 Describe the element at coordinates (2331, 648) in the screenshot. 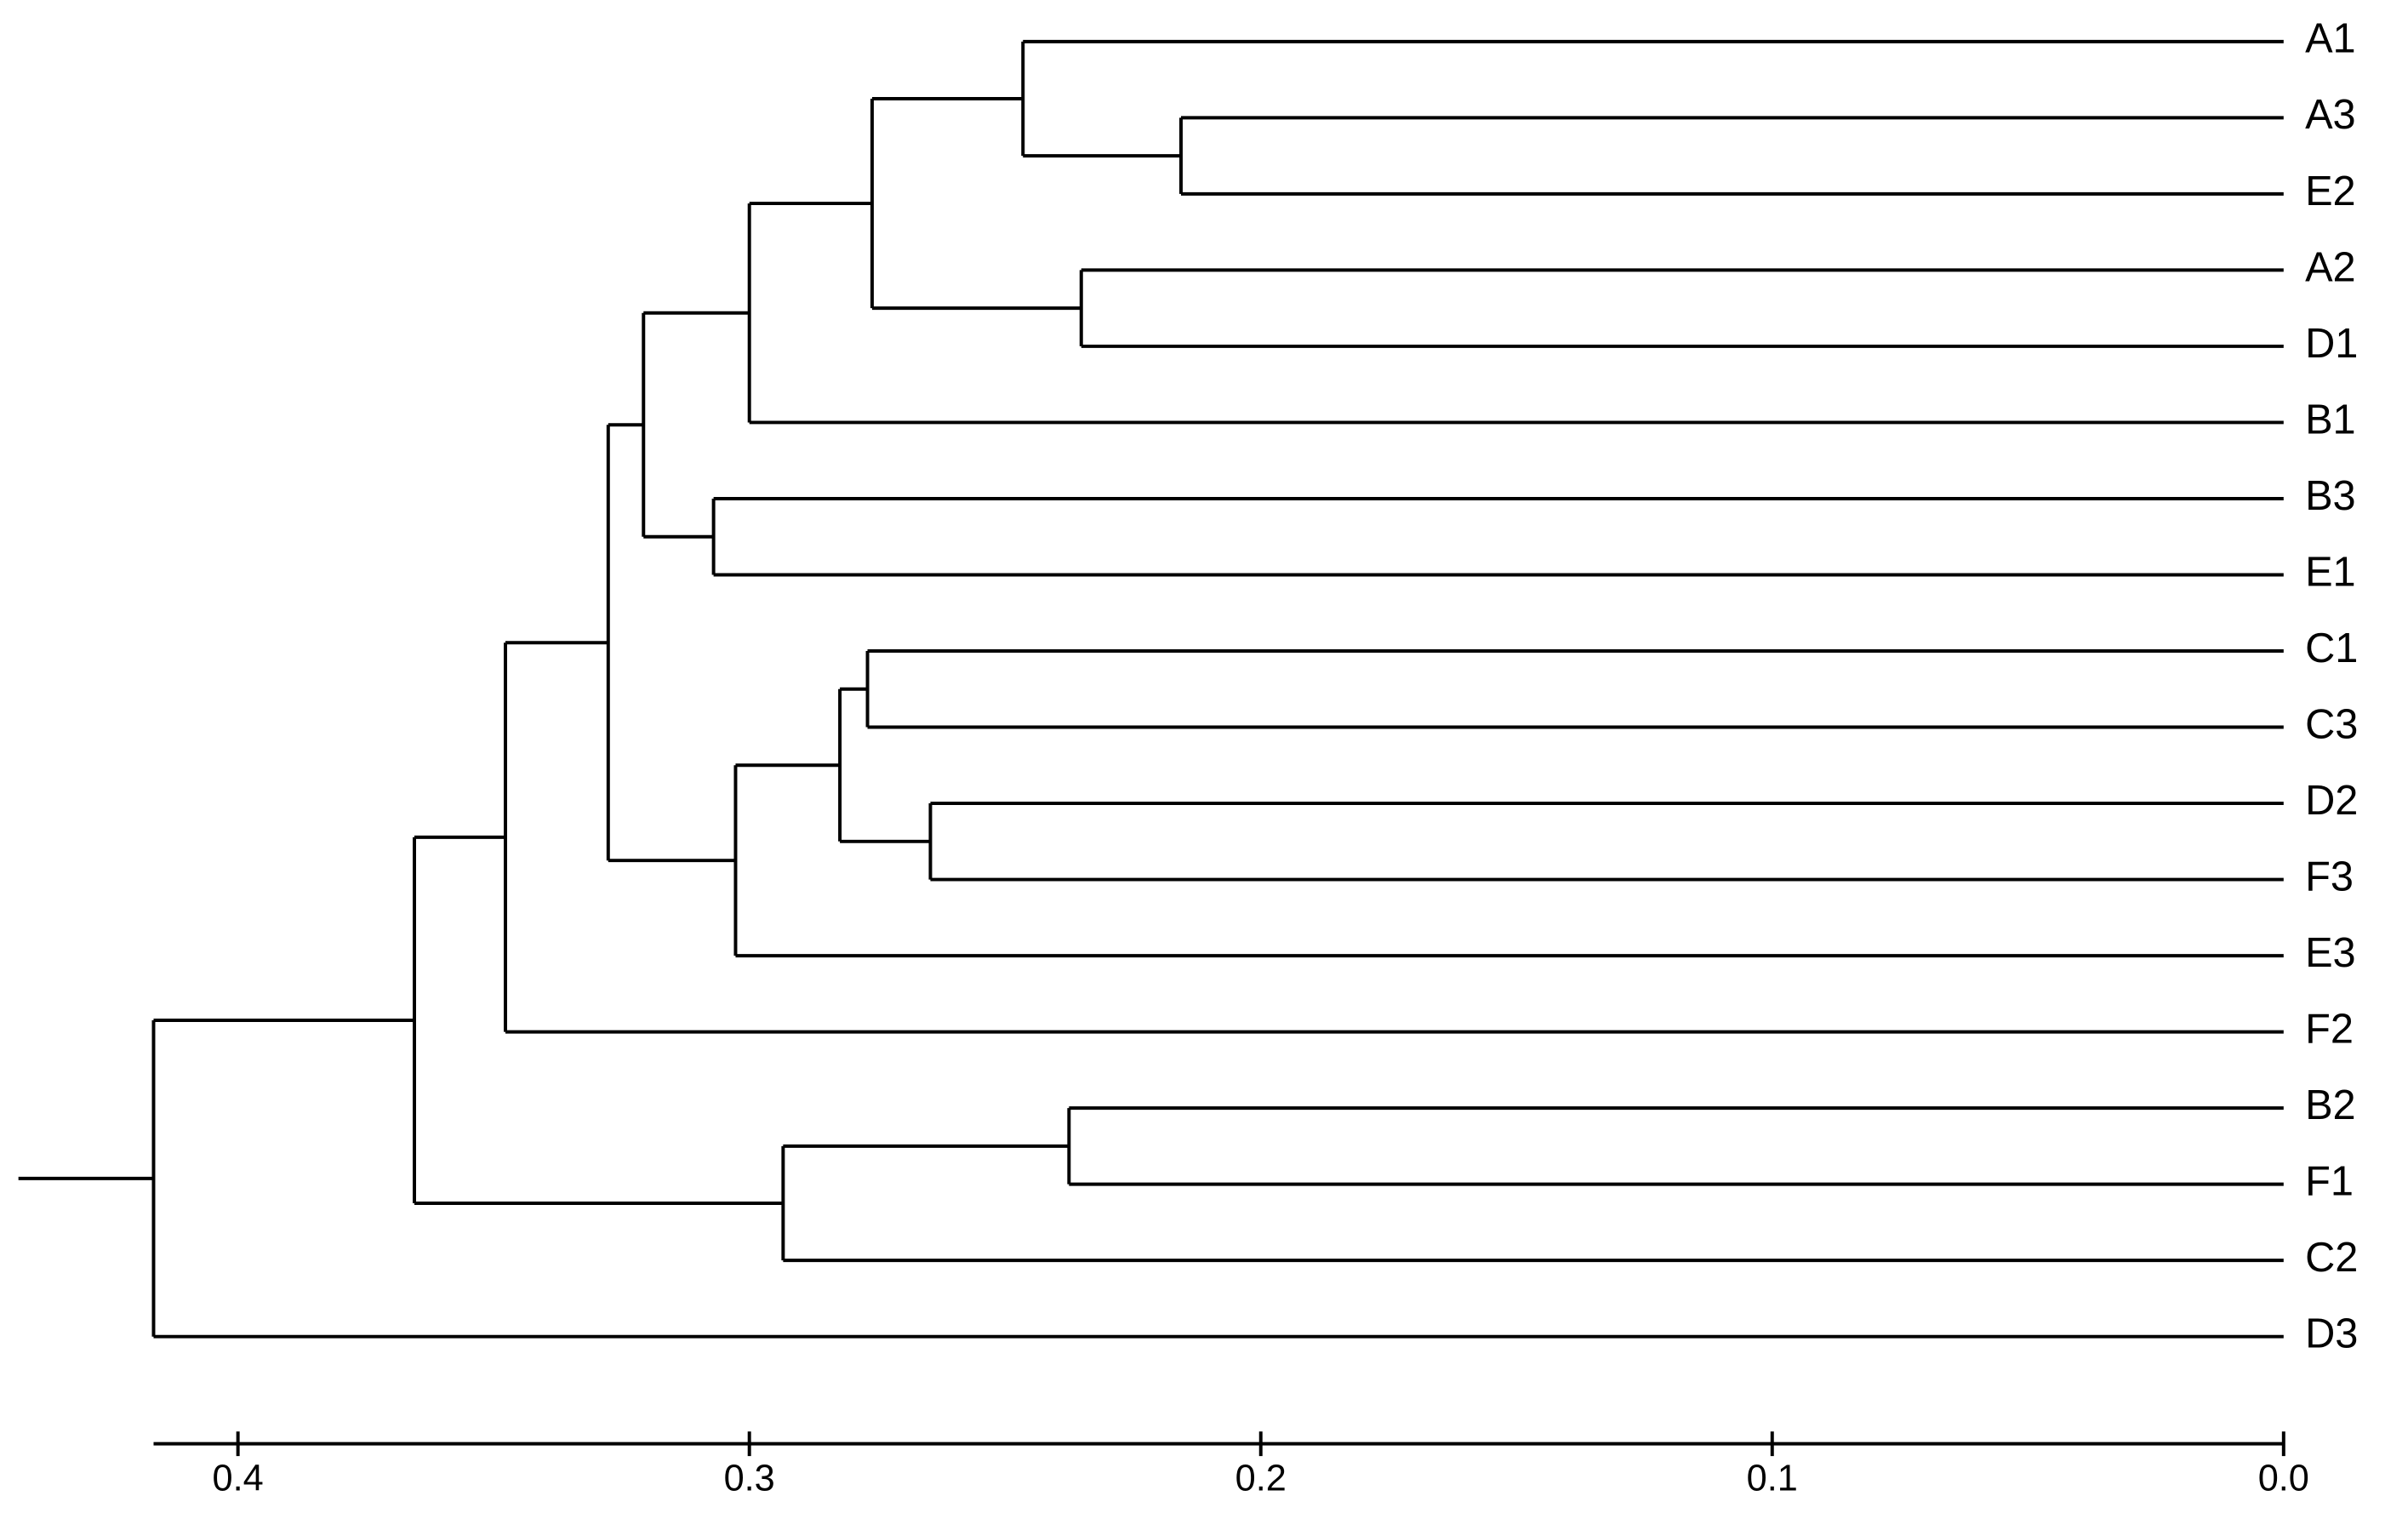

I see `leaf-label: C1` at that location.